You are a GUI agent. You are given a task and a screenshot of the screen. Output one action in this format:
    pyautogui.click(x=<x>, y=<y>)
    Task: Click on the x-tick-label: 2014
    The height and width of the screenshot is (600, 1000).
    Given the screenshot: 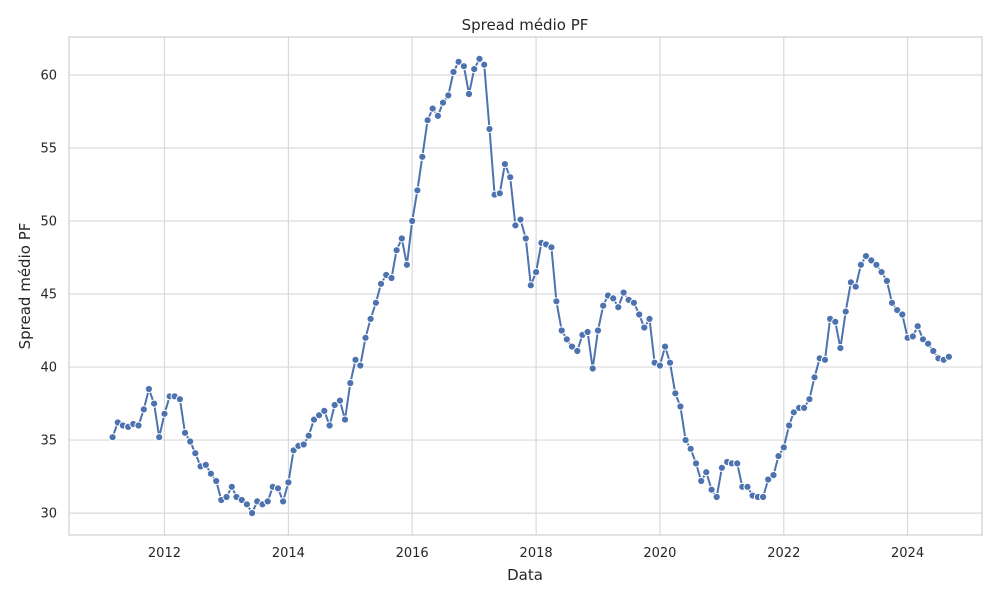 What is the action you would take?
    pyautogui.click(x=288, y=553)
    